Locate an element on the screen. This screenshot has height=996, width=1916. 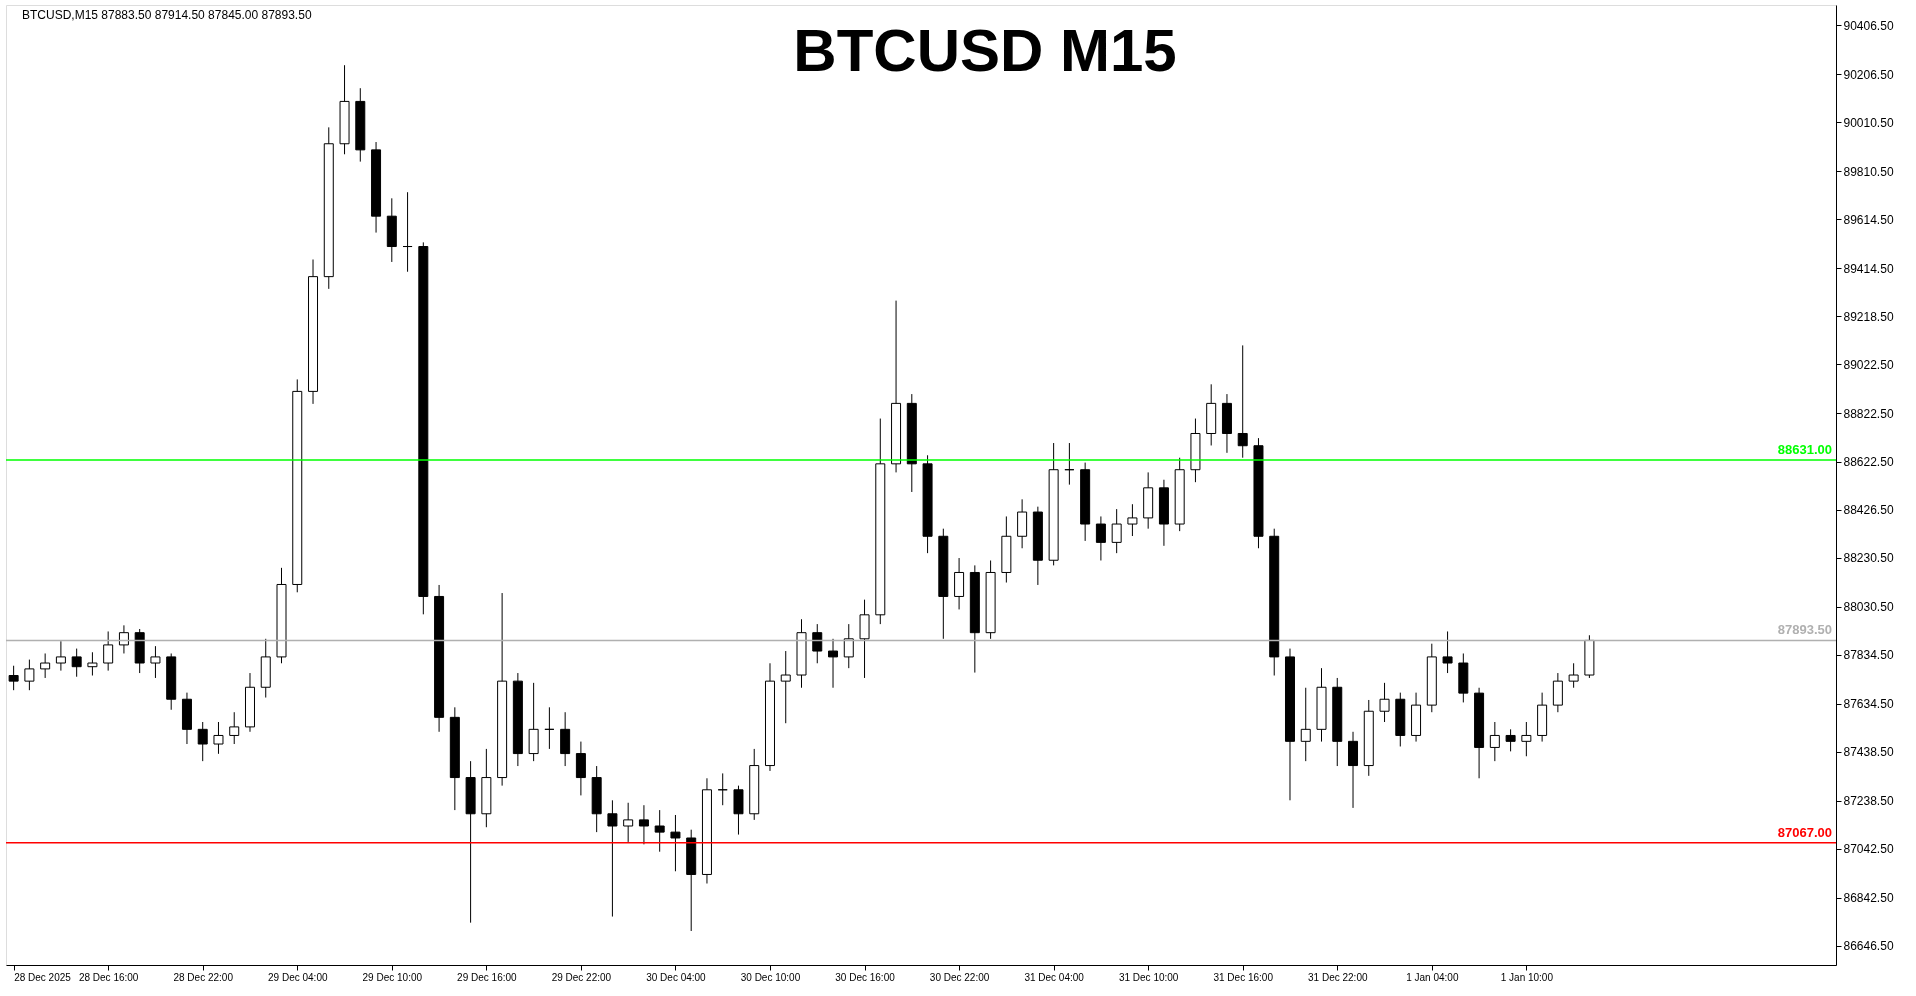
x-tick-label: 30 Dec 04:00 is located at coordinates (676, 977).